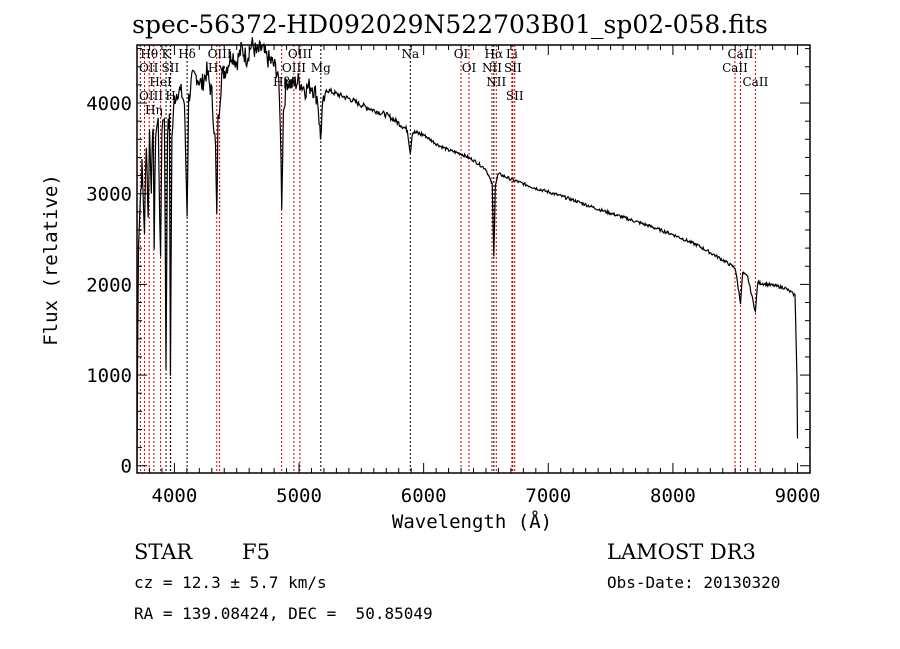 This screenshot has width=900, height=649. I want to click on line-label: OII, so click(149, 68).